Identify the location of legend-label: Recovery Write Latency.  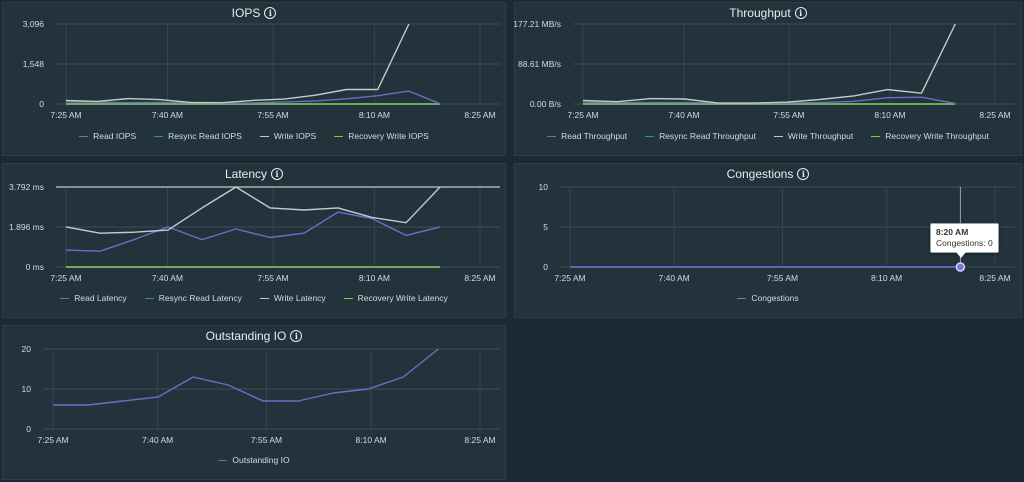
(402, 298).